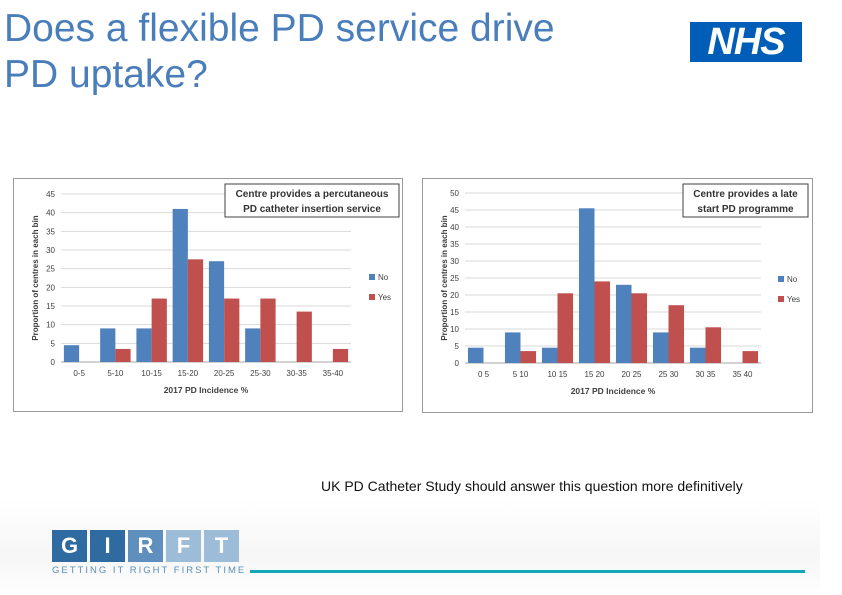 The image size is (842, 595). Describe the element at coordinates (296, 373) in the screenshot. I see `x-tick-label: 30-35` at that location.